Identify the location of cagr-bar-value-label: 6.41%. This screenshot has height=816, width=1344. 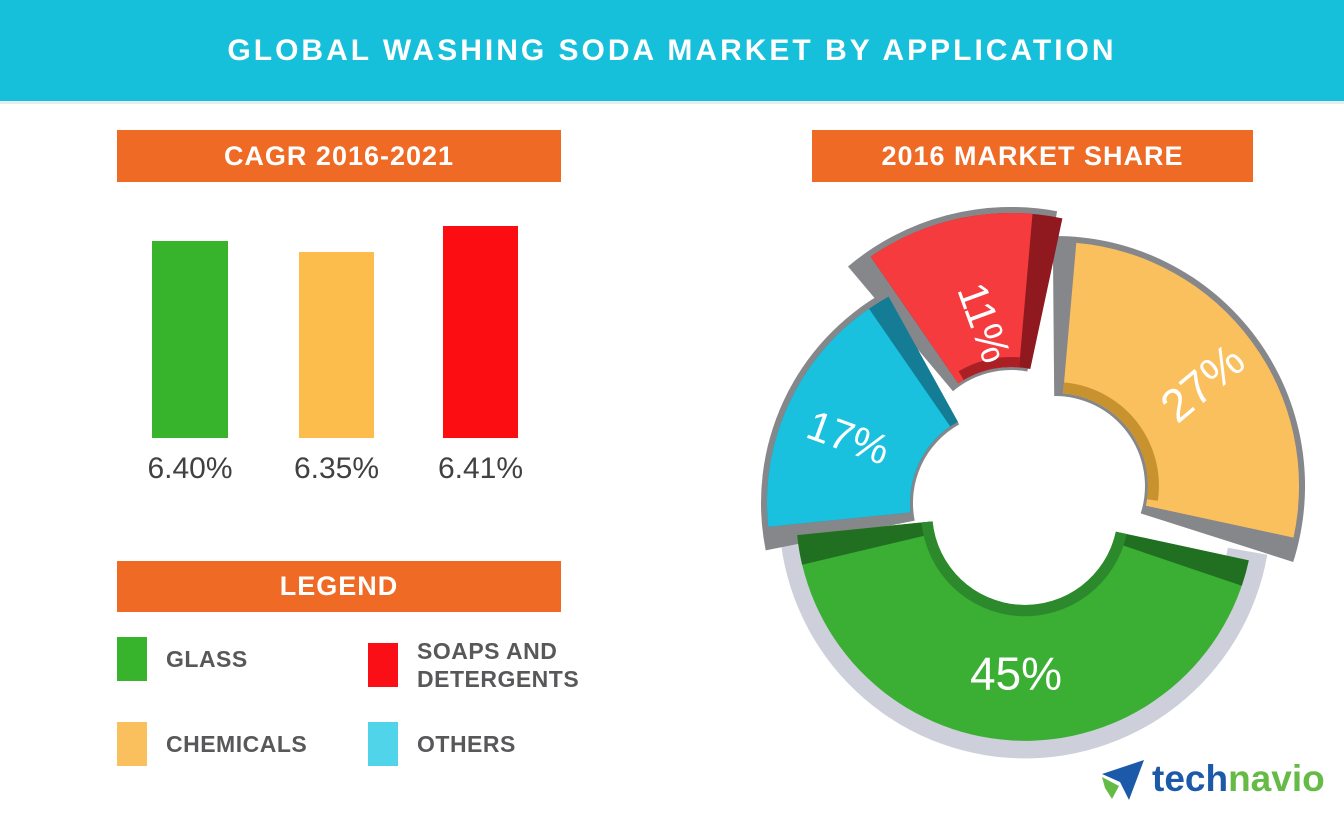
(480, 468).